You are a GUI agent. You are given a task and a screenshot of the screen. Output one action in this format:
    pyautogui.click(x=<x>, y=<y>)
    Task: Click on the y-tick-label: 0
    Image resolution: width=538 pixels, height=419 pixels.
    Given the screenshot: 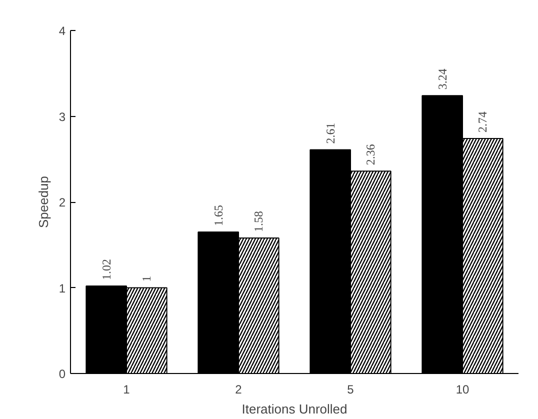 What is the action you would take?
    pyautogui.click(x=62, y=374)
    